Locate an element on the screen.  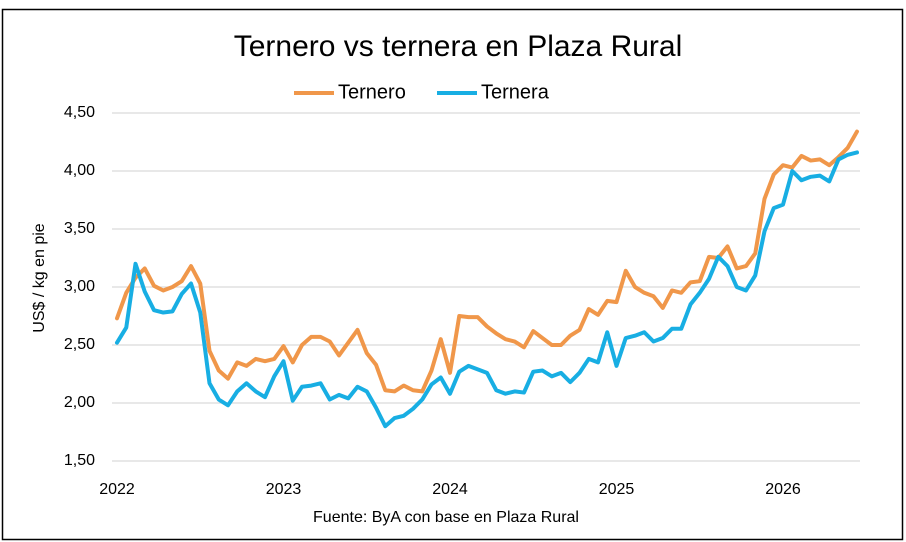
x-tick-label: 2022 is located at coordinates (117, 489).